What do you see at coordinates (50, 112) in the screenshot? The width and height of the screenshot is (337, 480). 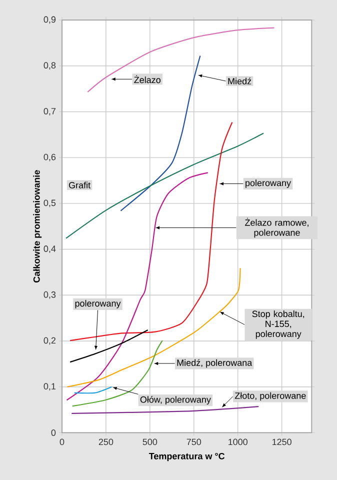 I see `y-tick-label: 0,7` at bounding box center [50, 112].